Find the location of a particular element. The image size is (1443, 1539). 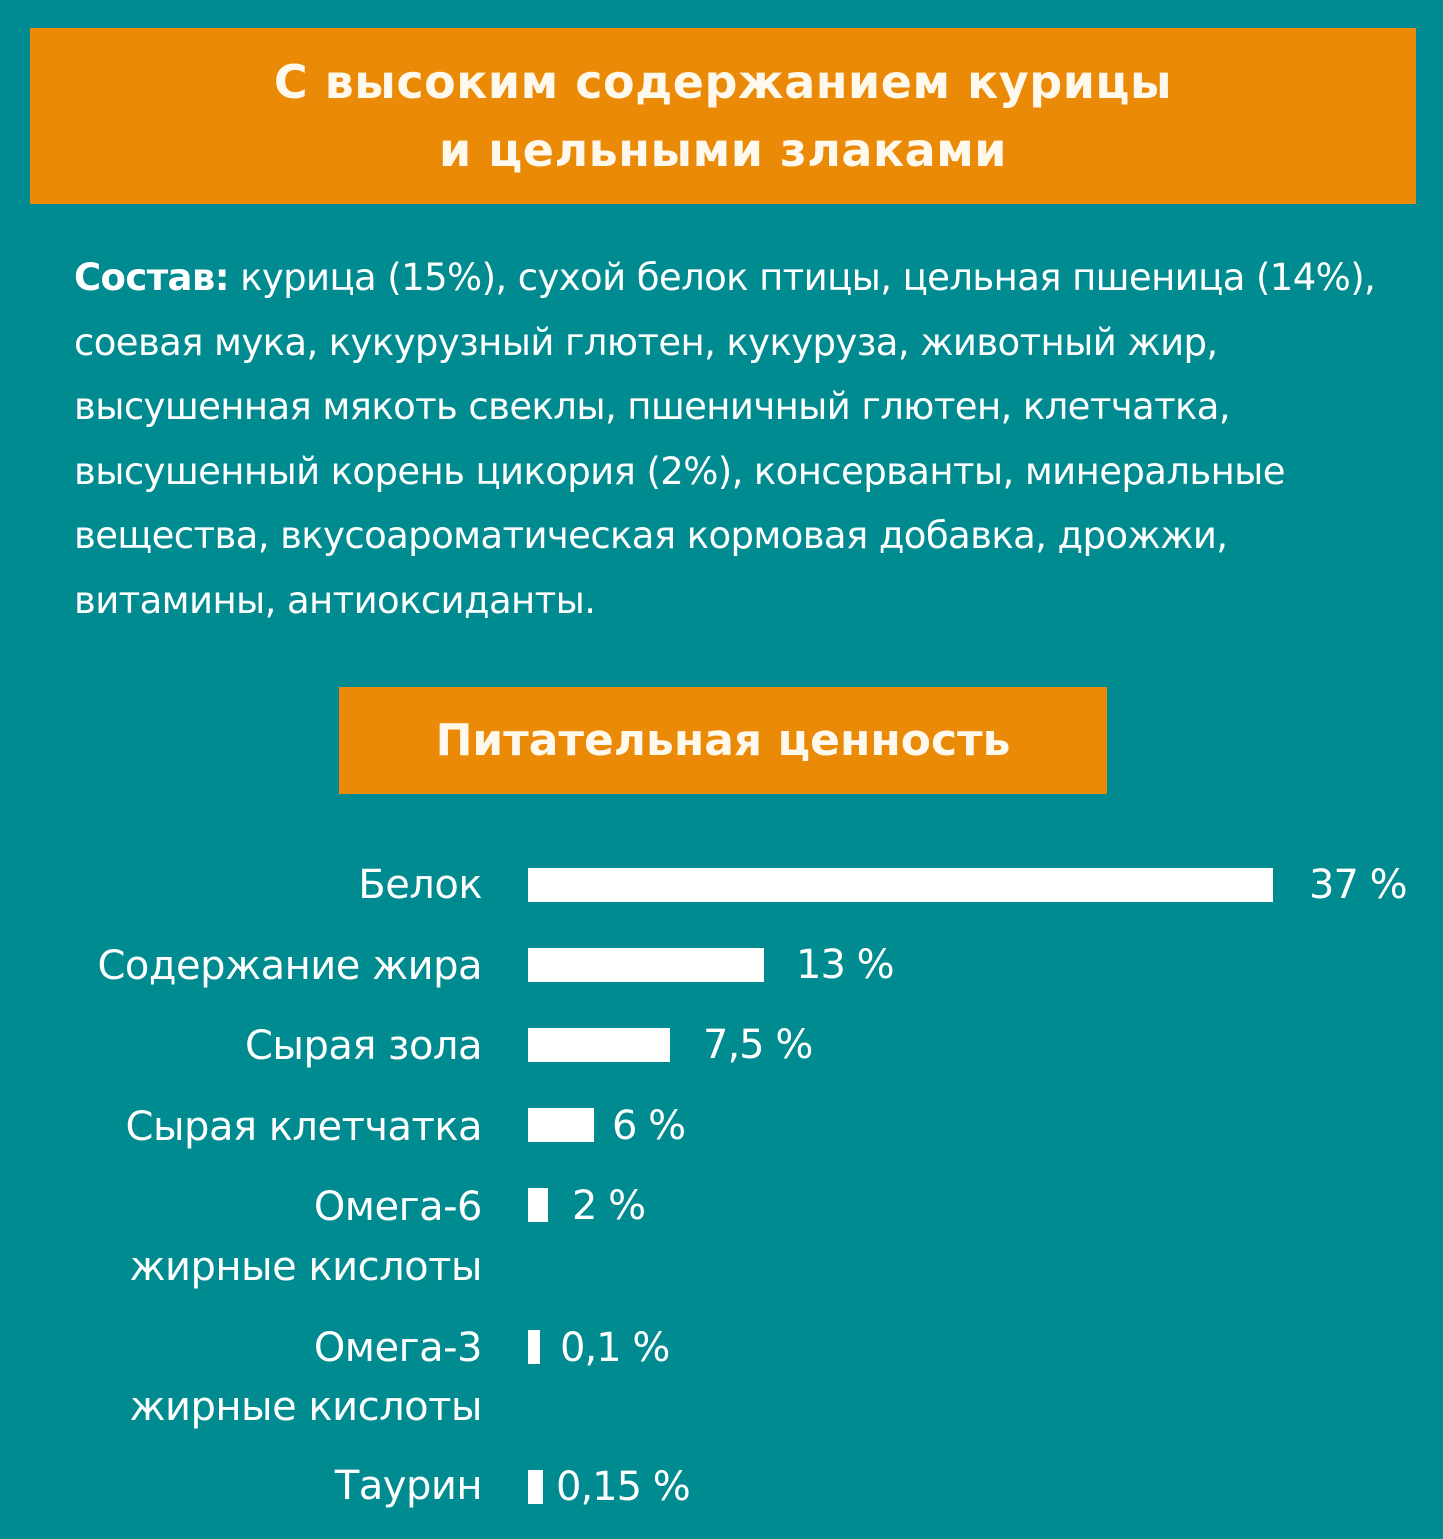

bar-omega3 is located at coordinates (534, 1347).